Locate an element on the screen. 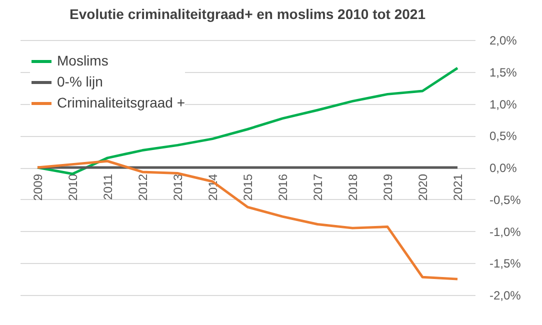 Image resolution: width=542 pixels, height=325 pixels. y-tick-label: 0,0% is located at coordinates (504, 168).